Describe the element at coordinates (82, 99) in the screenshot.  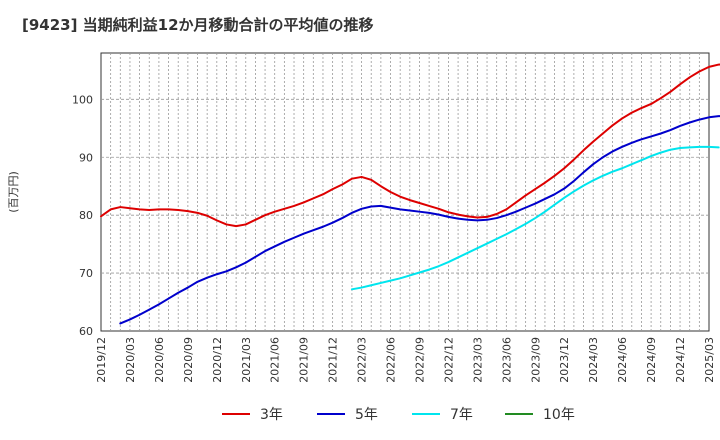
I see `y-tick-label: 100` at that location.